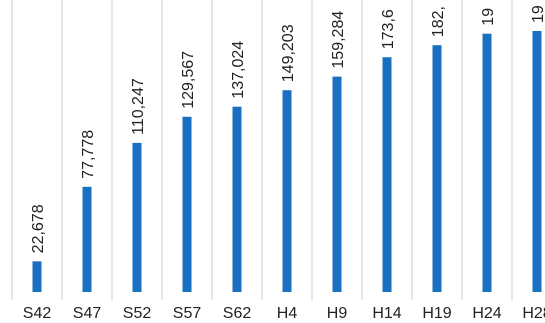 The width and height of the screenshot is (545, 323). I want to click on bar-s62, so click(237, 199).